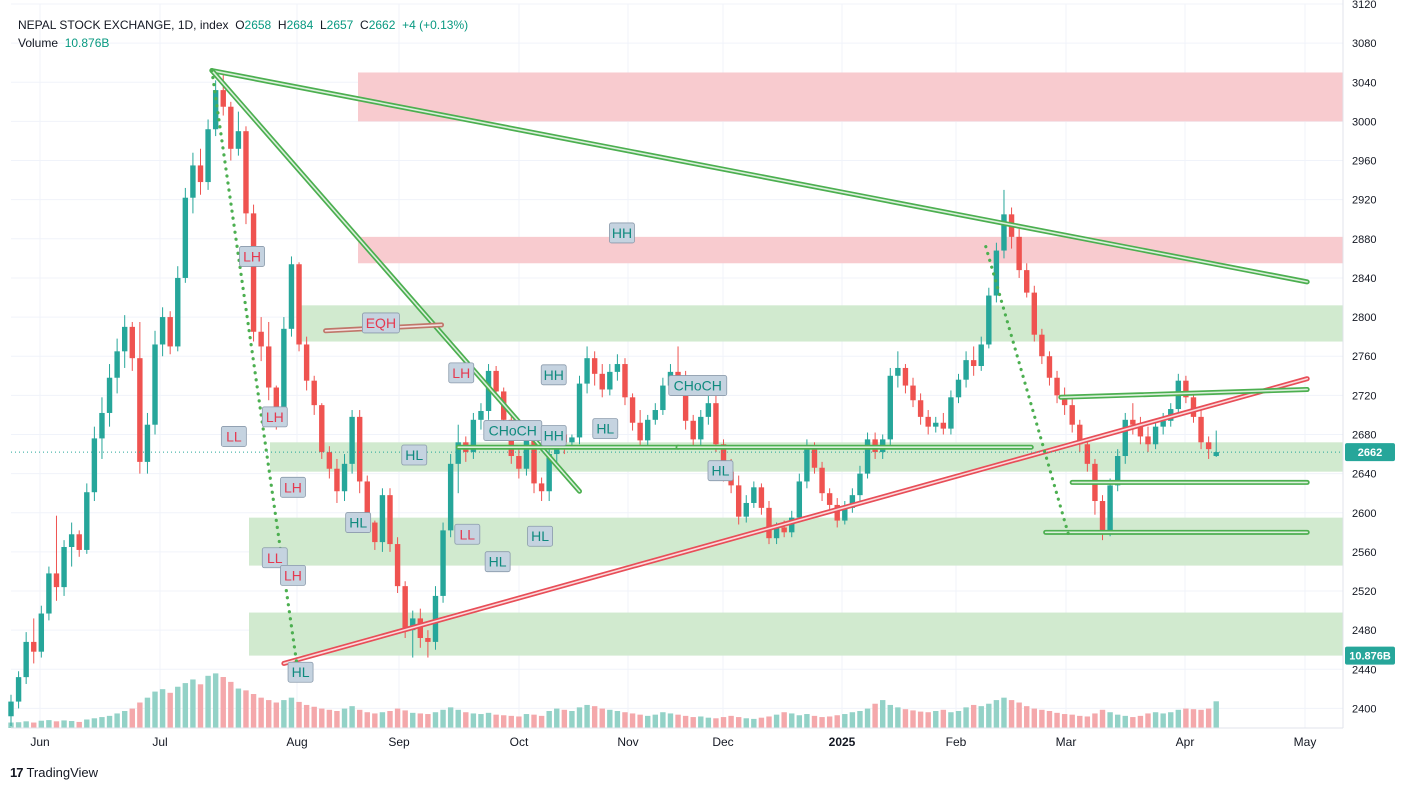 This screenshot has height=791, width=1414. What do you see at coordinates (293, 487) in the screenshot?
I see `structure-label: LH` at bounding box center [293, 487].